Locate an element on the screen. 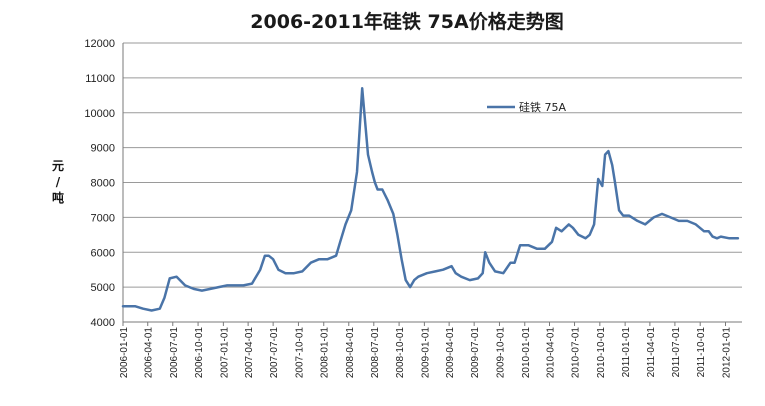 This screenshot has height=406, width=765. x-tick-label: 2010-04-01 is located at coordinates (551, 353).